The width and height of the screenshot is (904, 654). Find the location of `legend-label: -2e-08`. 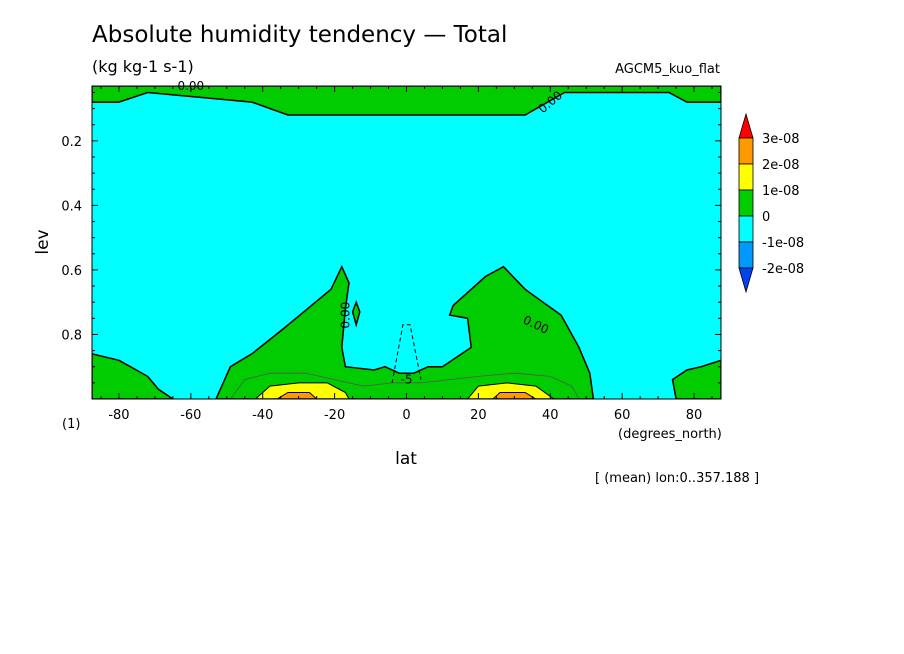

legend-label: -2e-08 is located at coordinates (783, 269).